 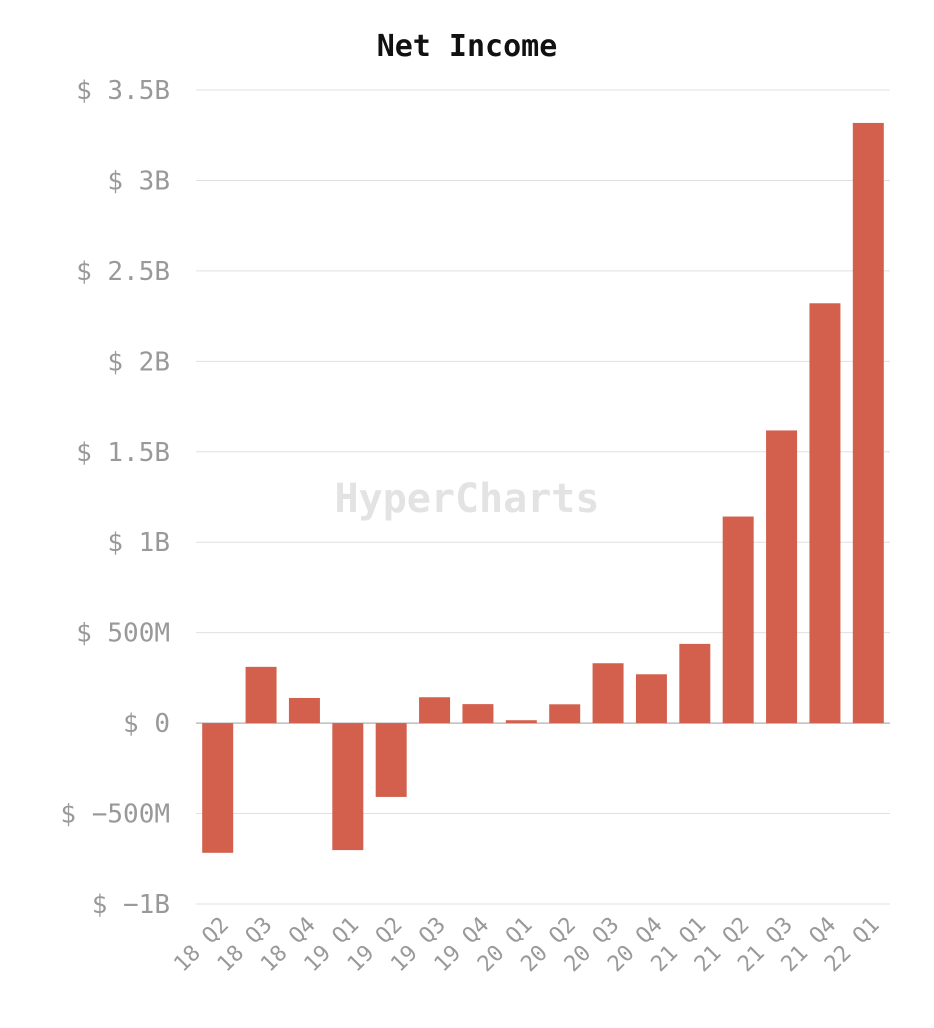 What do you see at coordinates (138, 181) in the screenshot?
I see `y-tick-label: $ 3B` at bounding box center [138, 181].